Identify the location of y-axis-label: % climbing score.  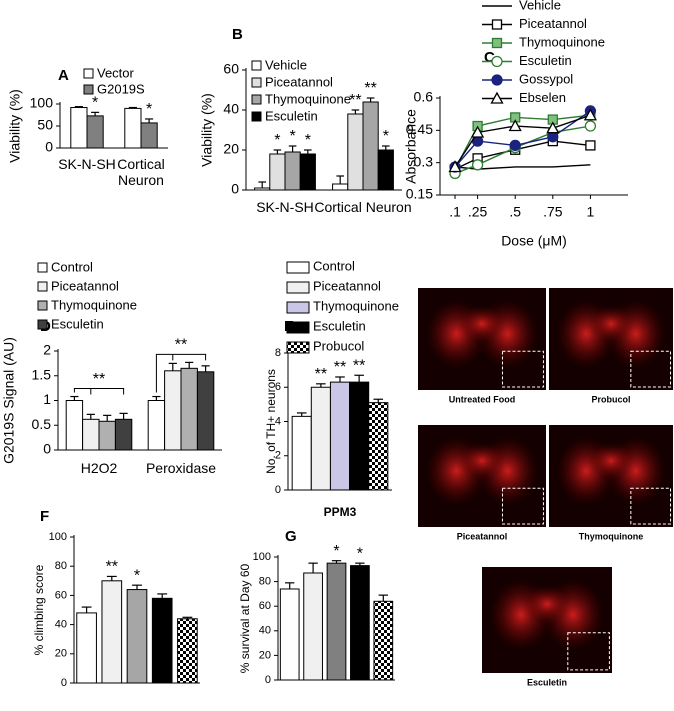
(39, 609).